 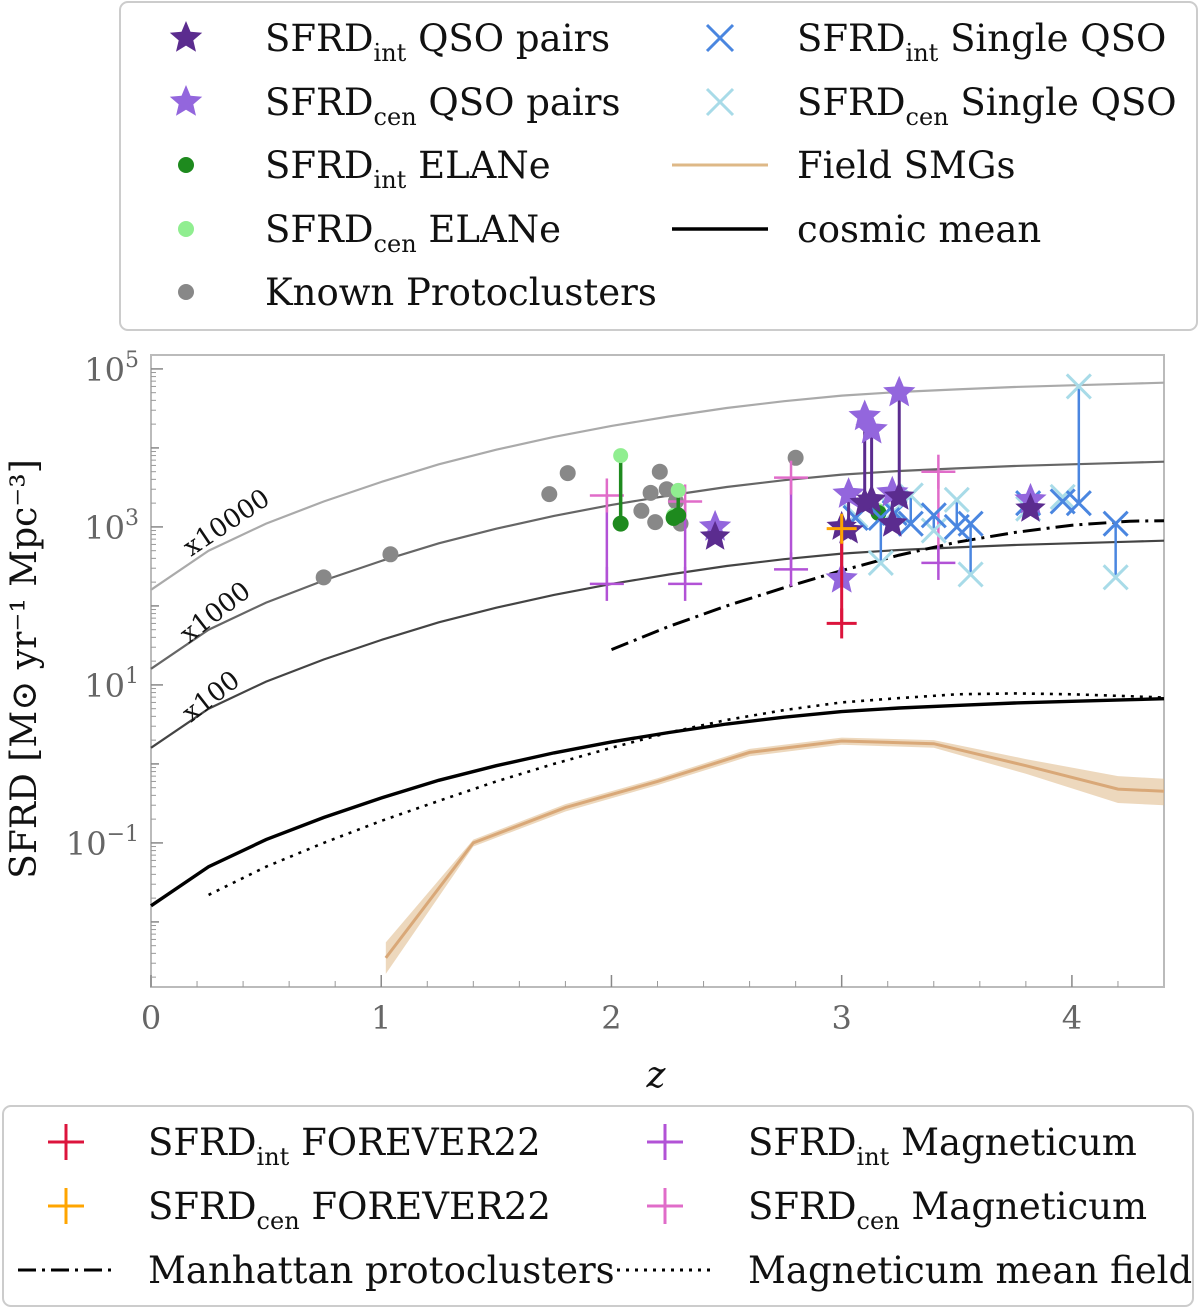 What do you see at coordinates (408, 169) in the screenshot?
I see `legend-label: SFRDint ELANe` at bounding box center [408, 169].